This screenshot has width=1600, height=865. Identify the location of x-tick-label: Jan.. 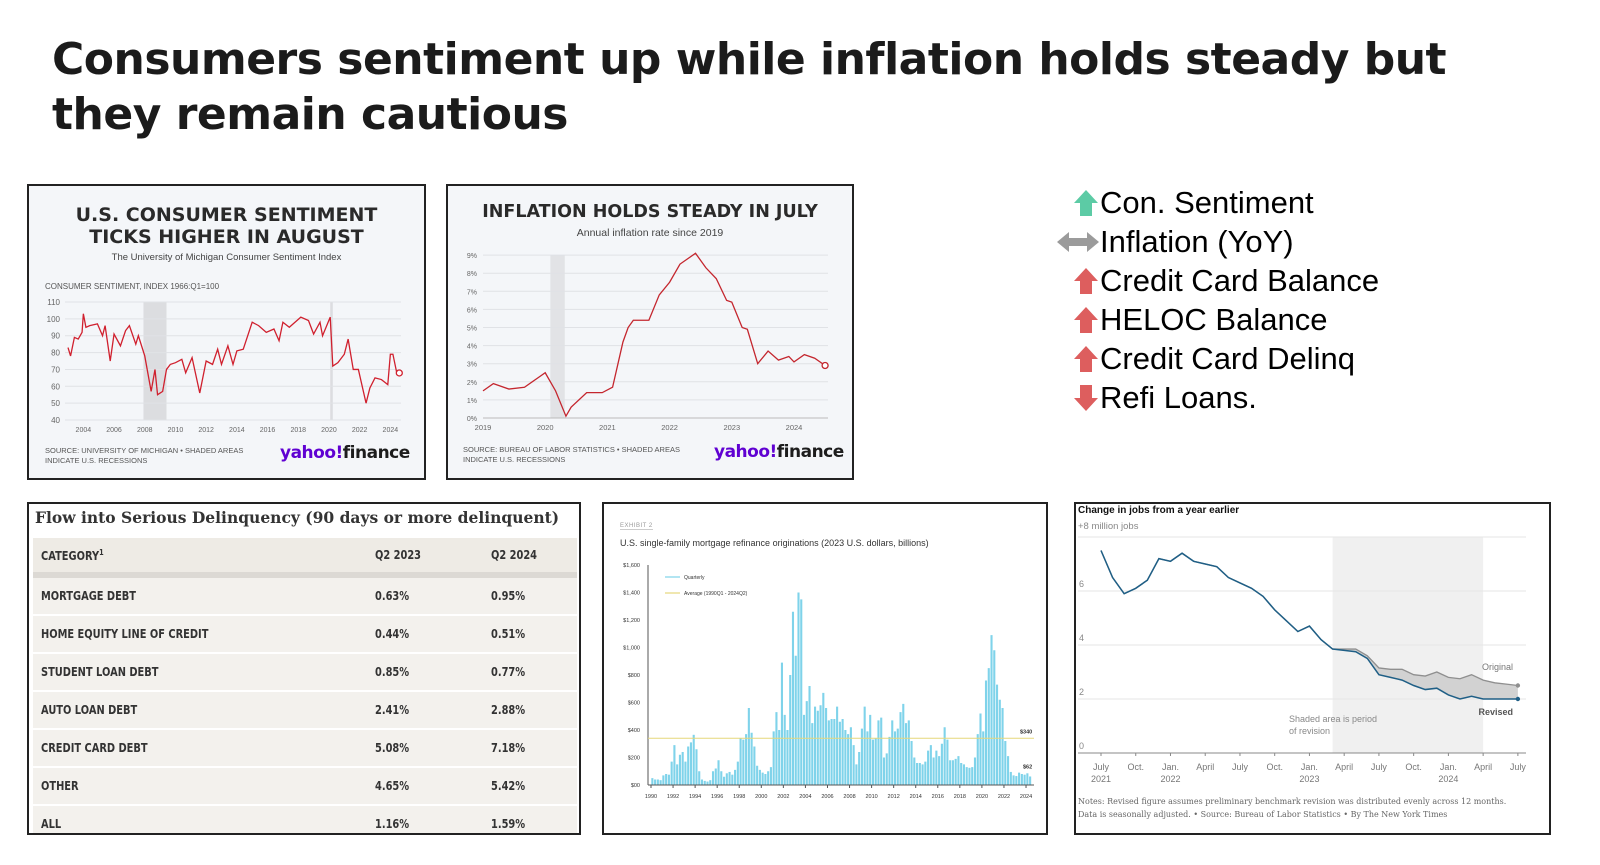
(1170, 767).